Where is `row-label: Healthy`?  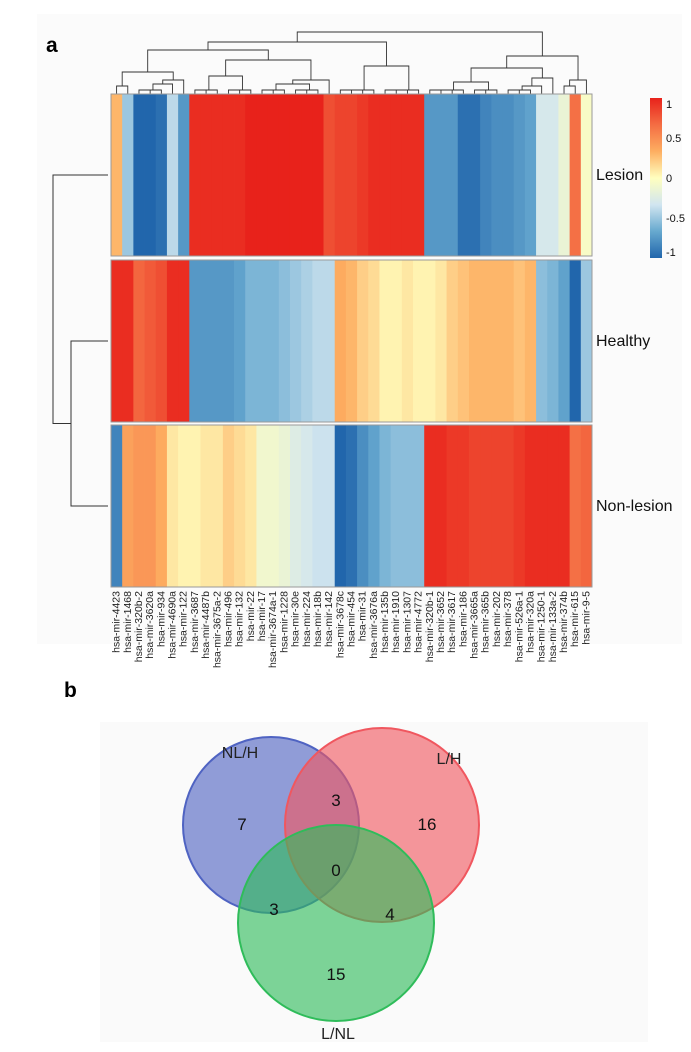
row-label: Healthy is located at coordinates (623, 341).